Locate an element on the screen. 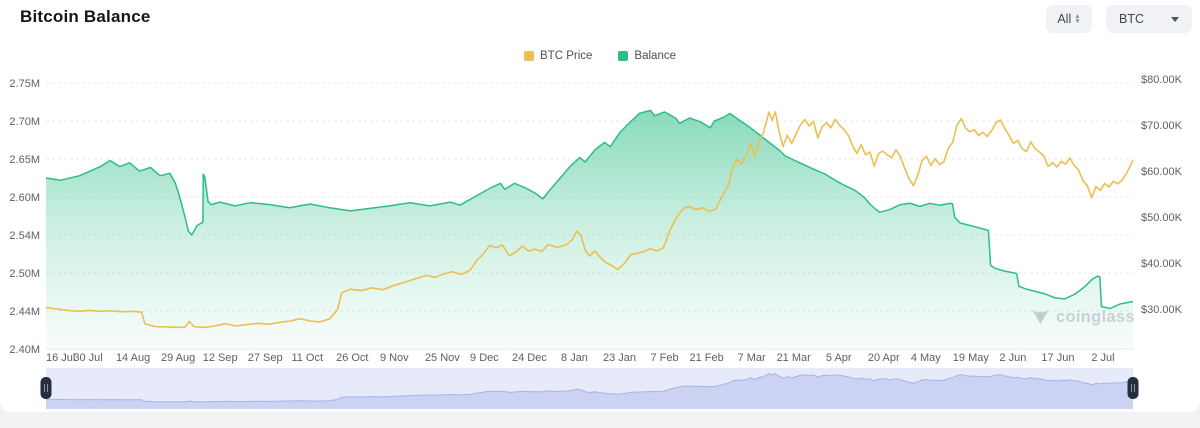 This screenshot has width=1200, height=428. coinglass-watermark: coinglass is located at coordinates (1082, 317).